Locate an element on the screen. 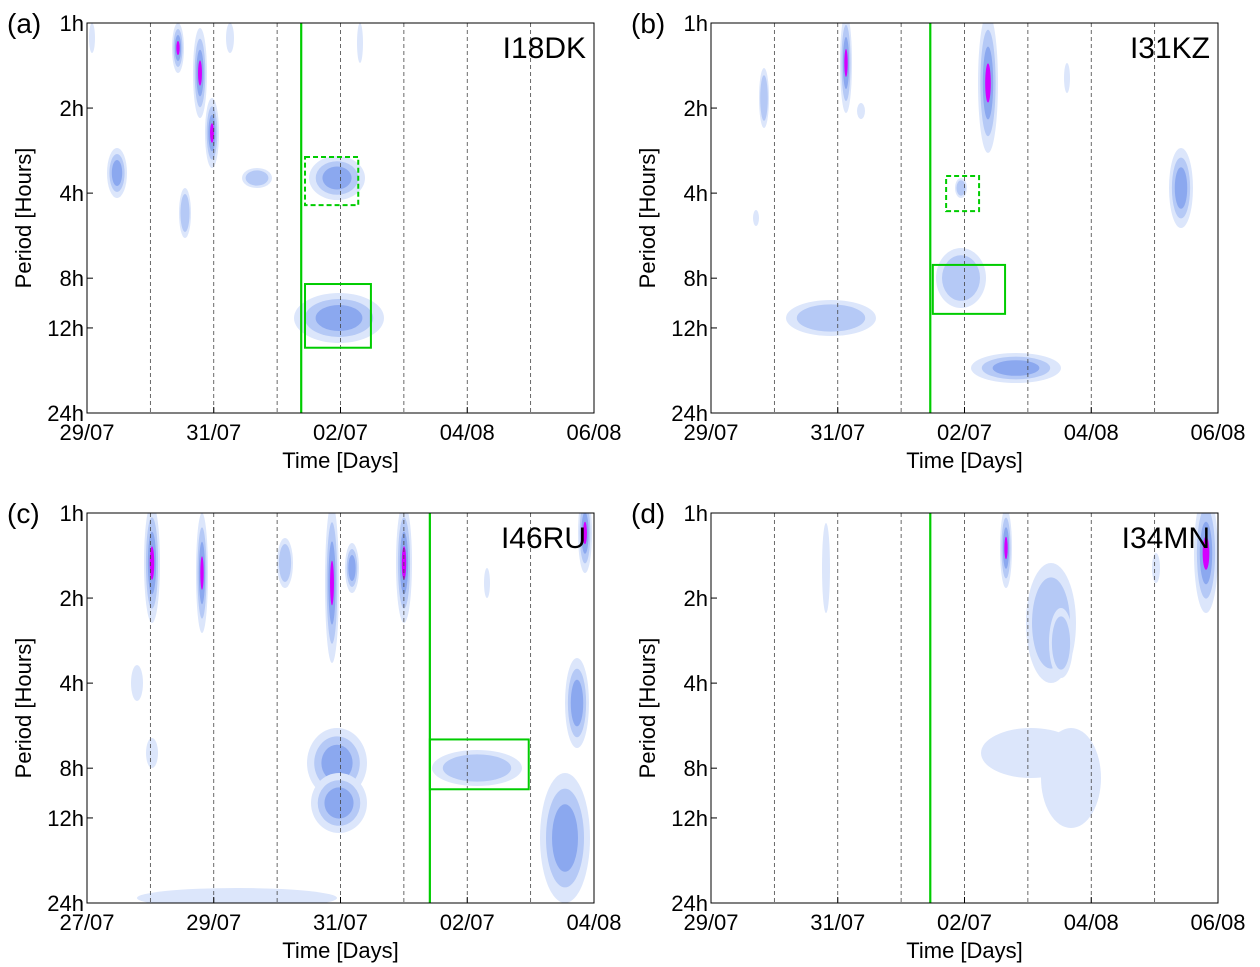  station-title: I46RU is located at coordinates (543, 538).